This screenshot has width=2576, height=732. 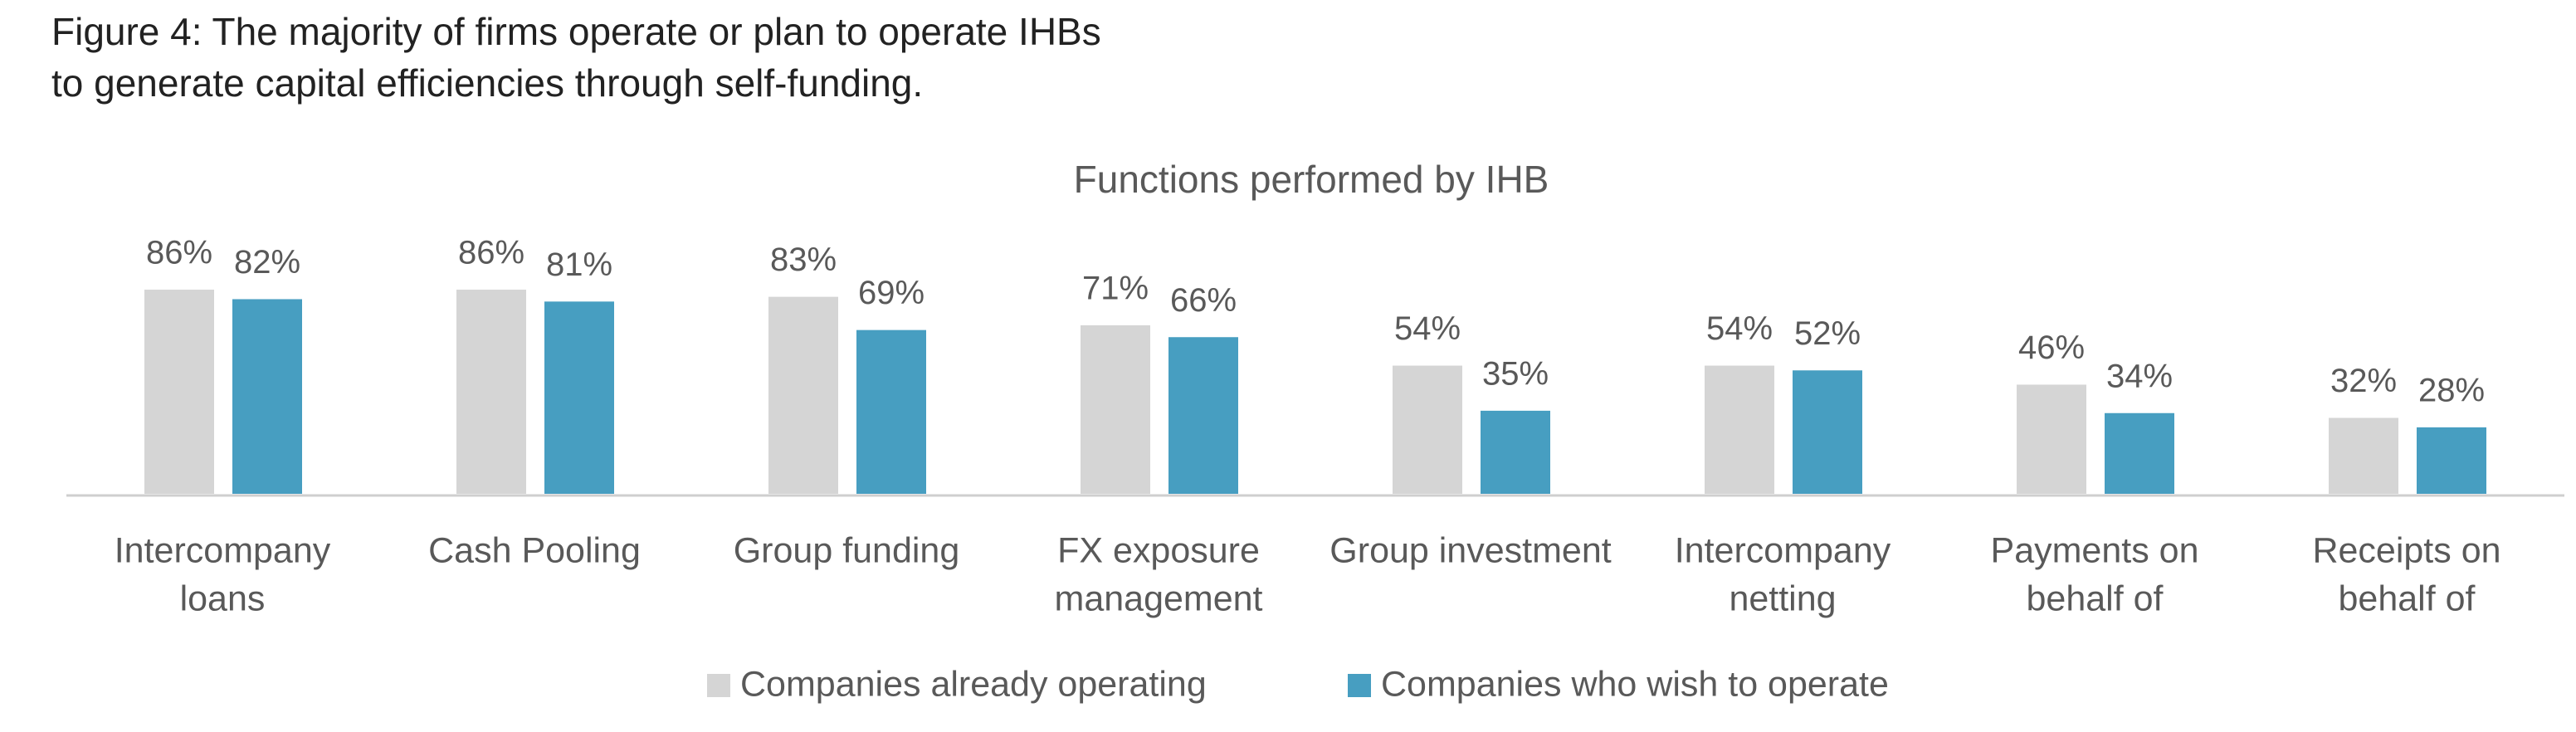 What do you see at coordinates (579, 264) in the screenshot?
I see `data-label: 81%` at bounding box center [579, 264].